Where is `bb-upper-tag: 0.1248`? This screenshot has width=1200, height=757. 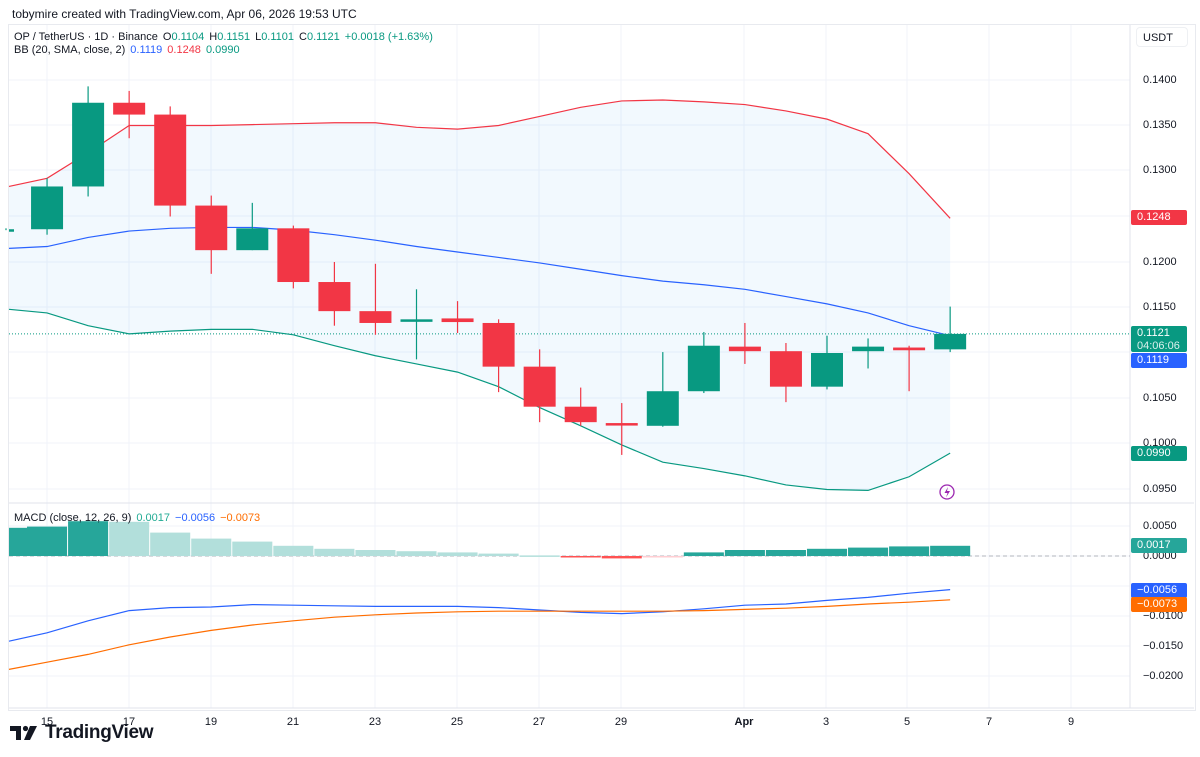 bb-upper-tag: 0.1248 is located at coordinates (1159, 217).